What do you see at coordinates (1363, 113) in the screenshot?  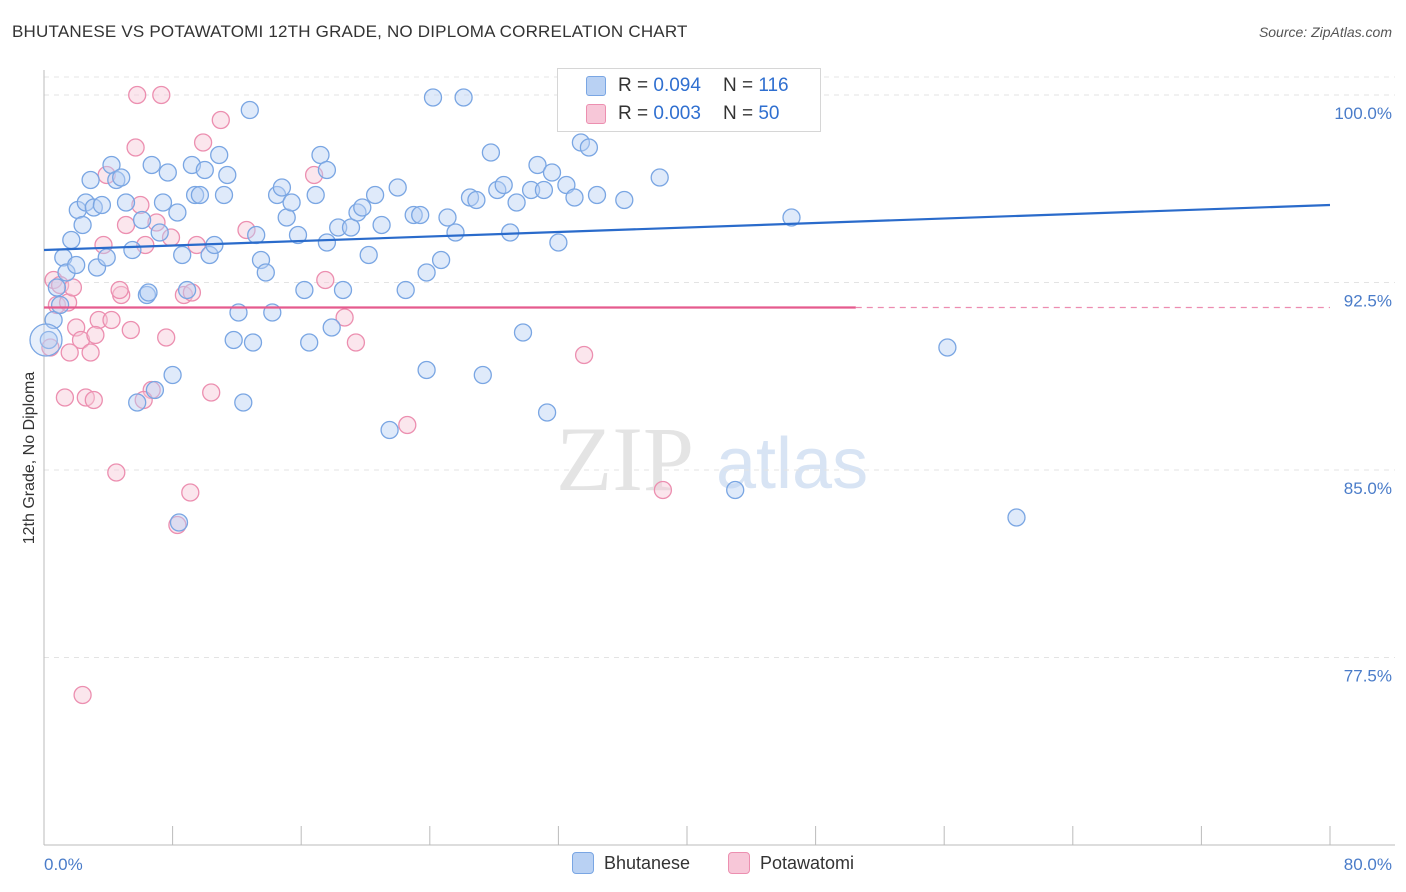 I see `y-tick-label: 100.0%` at bounding box center [1363, 113].